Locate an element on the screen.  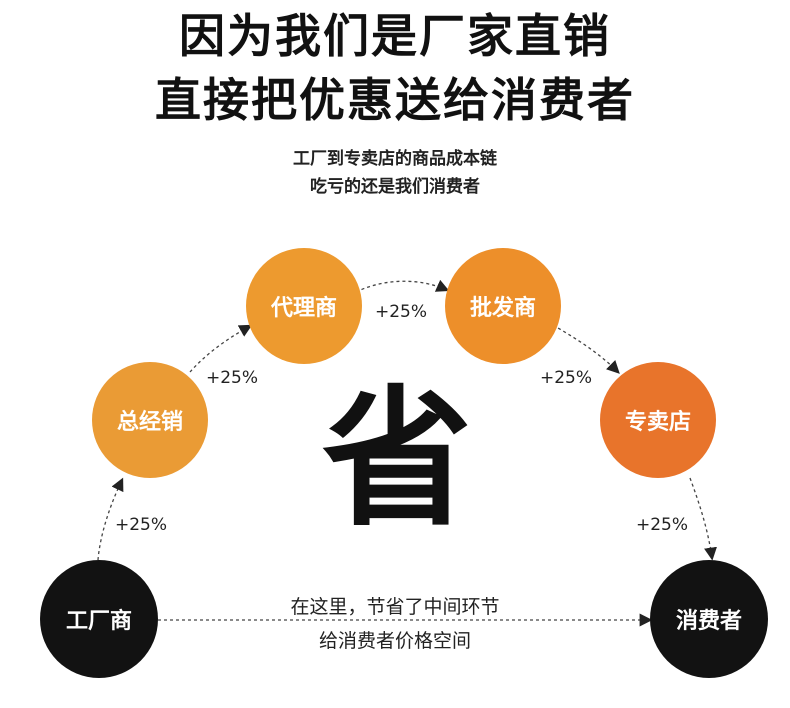
markup-label-3: +25% is located at coordinates (401, 312).